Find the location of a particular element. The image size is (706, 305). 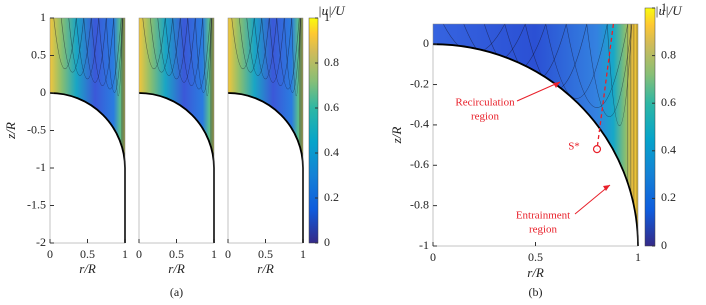

separation-line is located at coordinates (605, 86).